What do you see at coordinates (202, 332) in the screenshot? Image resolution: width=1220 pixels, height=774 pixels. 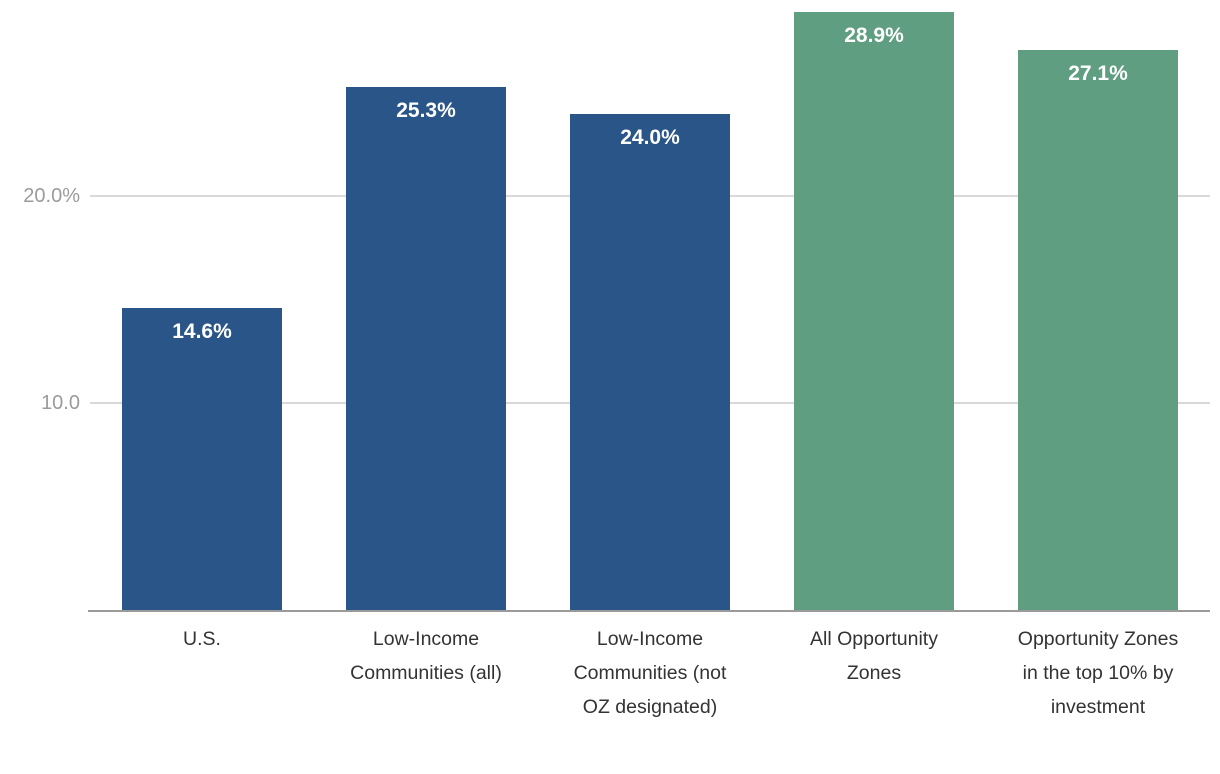 I see `bar-value-label: 14.6%` at bounding box center [202, 332].